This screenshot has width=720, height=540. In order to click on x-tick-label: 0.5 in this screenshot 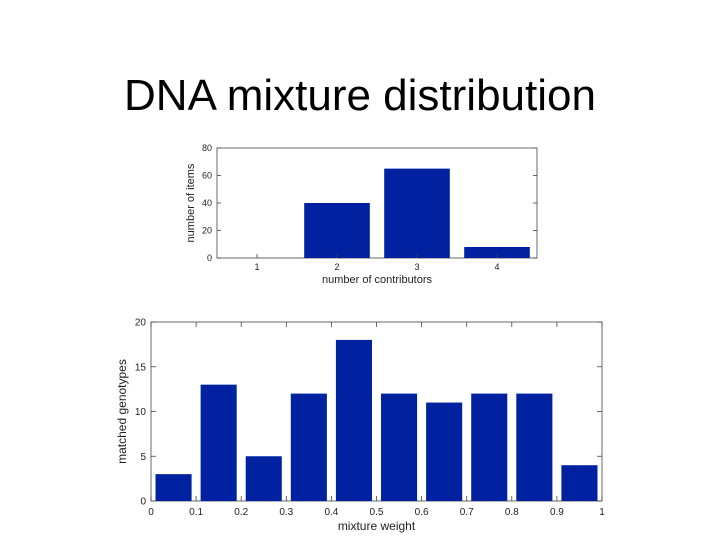, I will do `click(377, 512)`.